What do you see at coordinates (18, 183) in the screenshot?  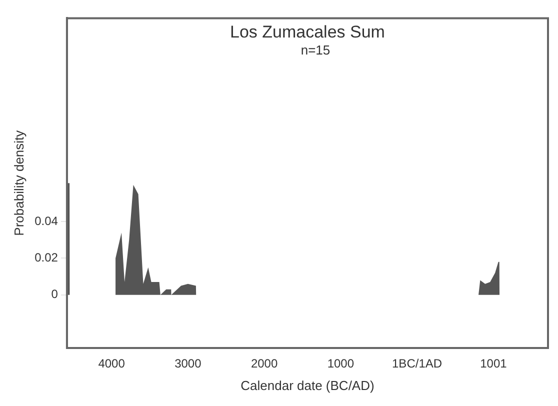 I see `y-axis-title: Probability density` at bounding box center [18, 183].